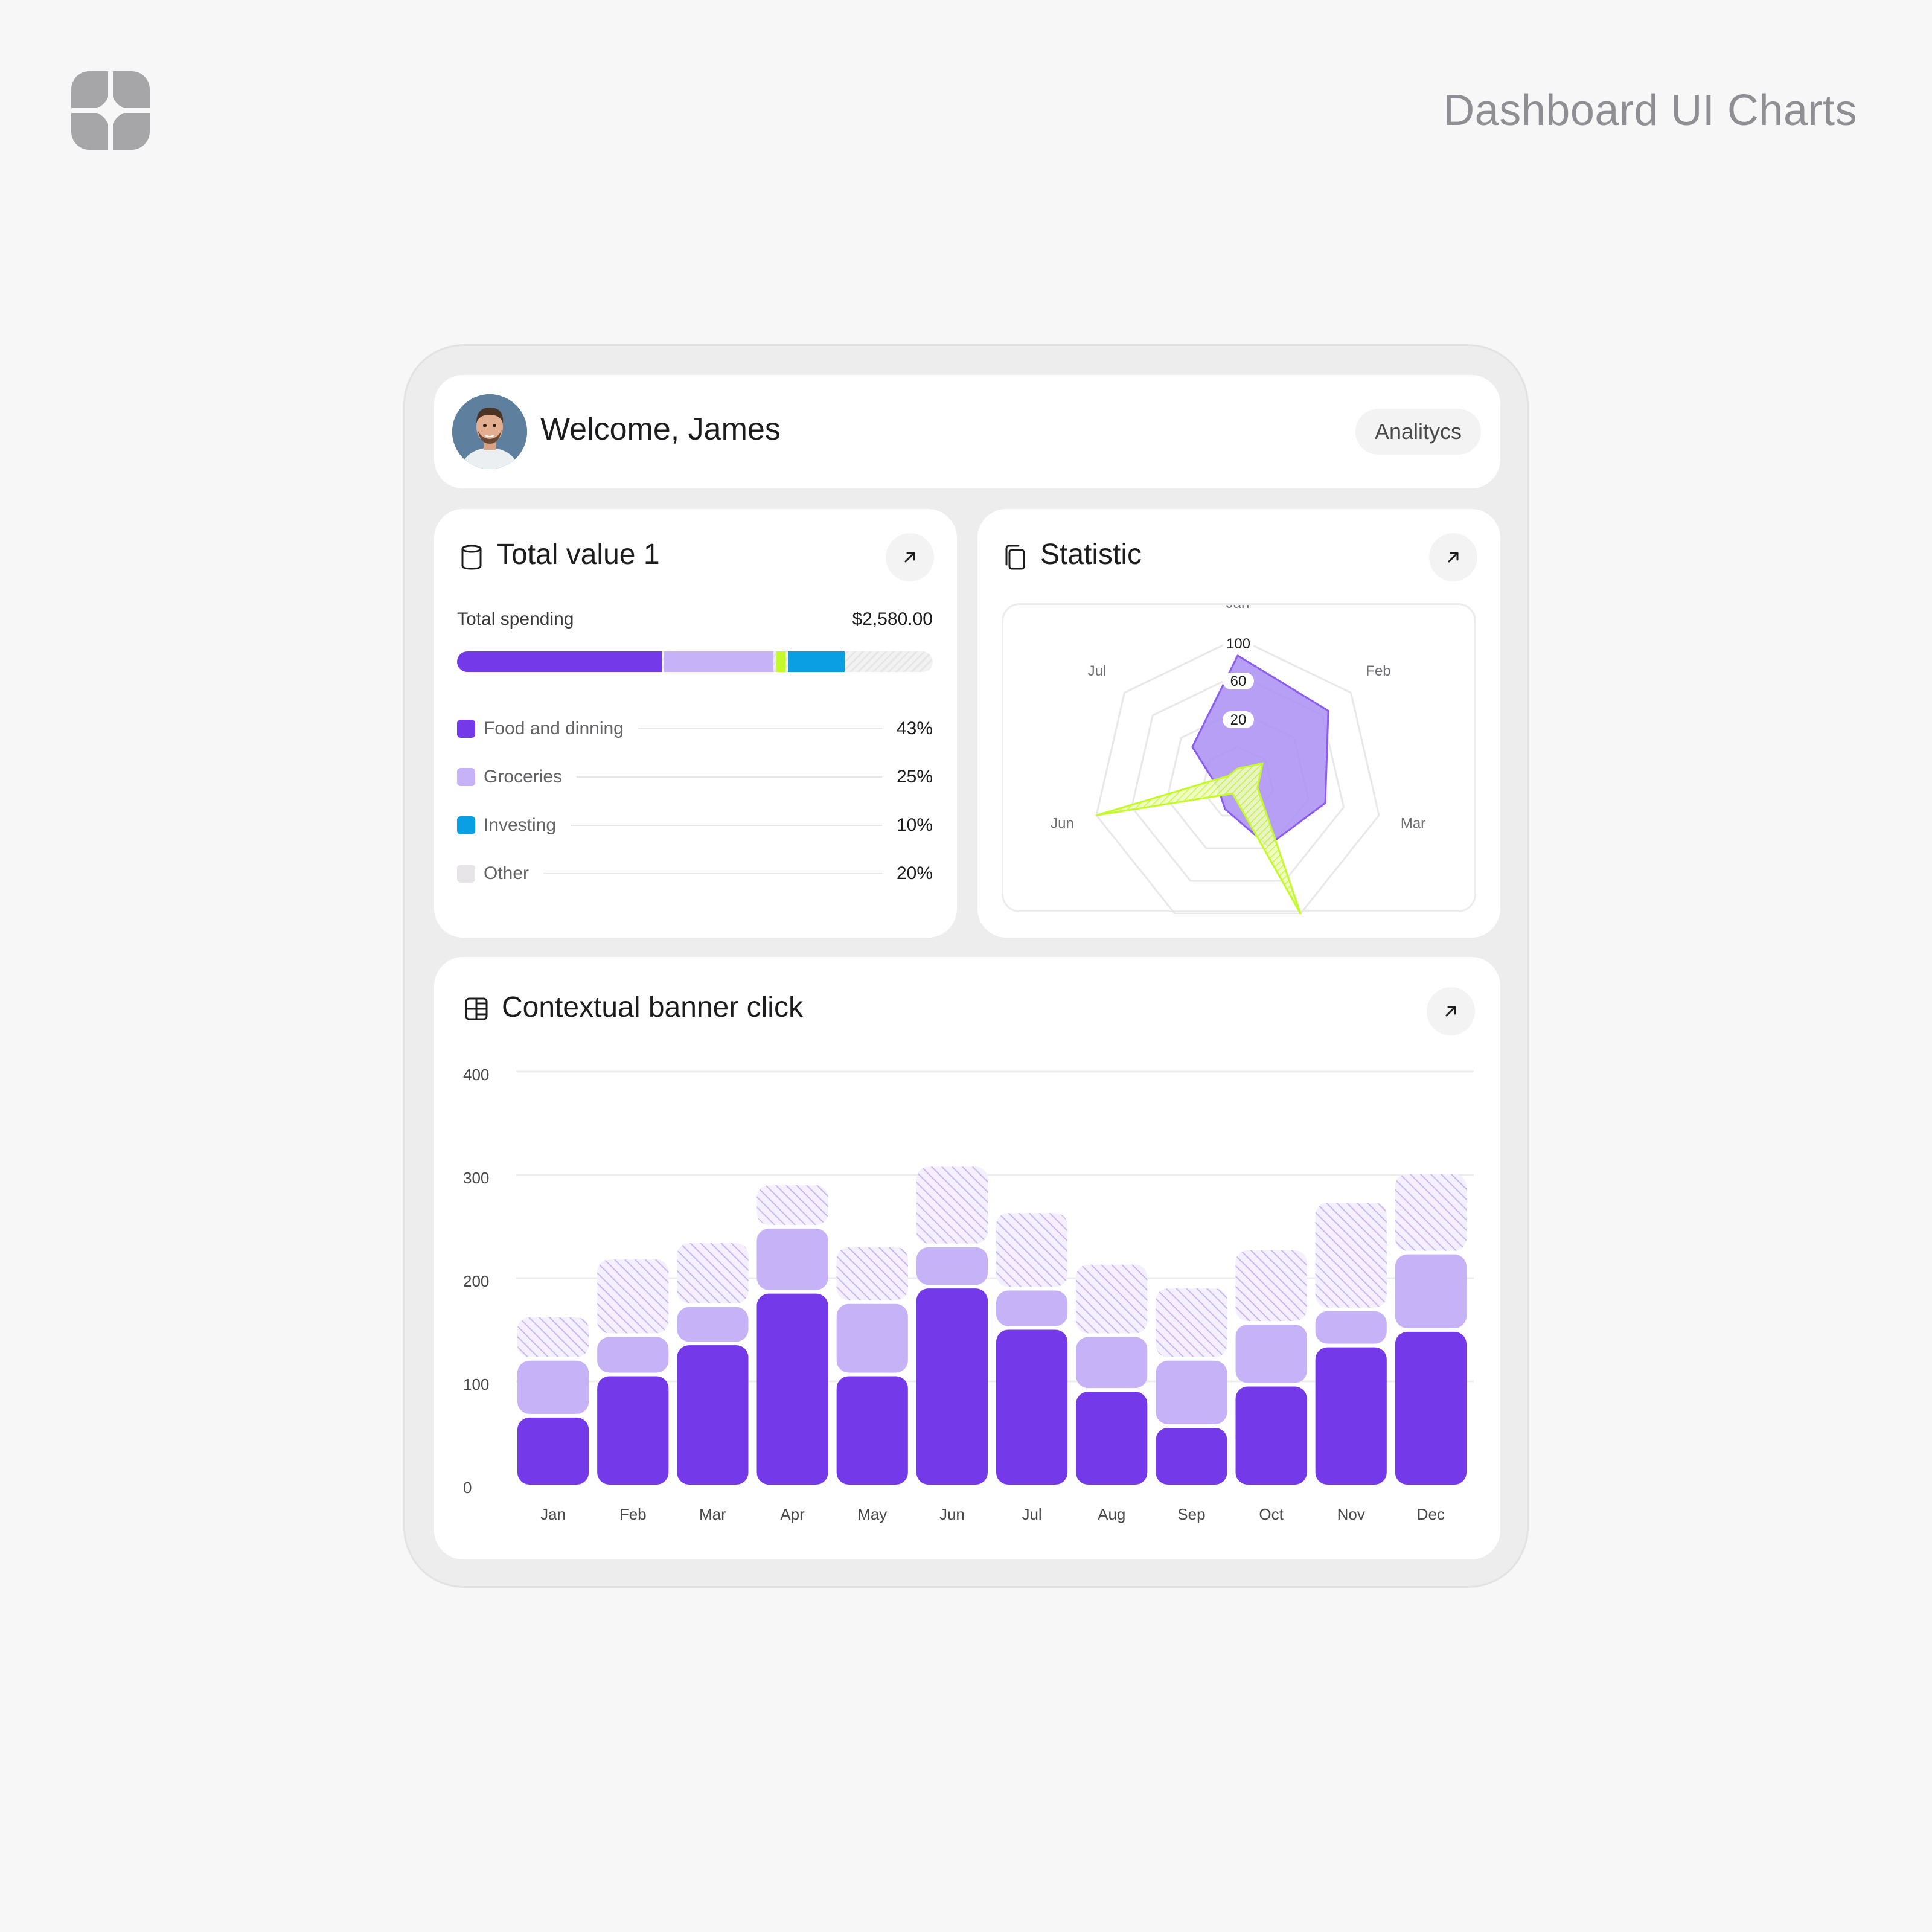 The height and width of the screenshot is (1932, 1932). Describe the element at coordinates (1238, 720) in the screenshot. I see `radar-tick-label: 20` at that location.